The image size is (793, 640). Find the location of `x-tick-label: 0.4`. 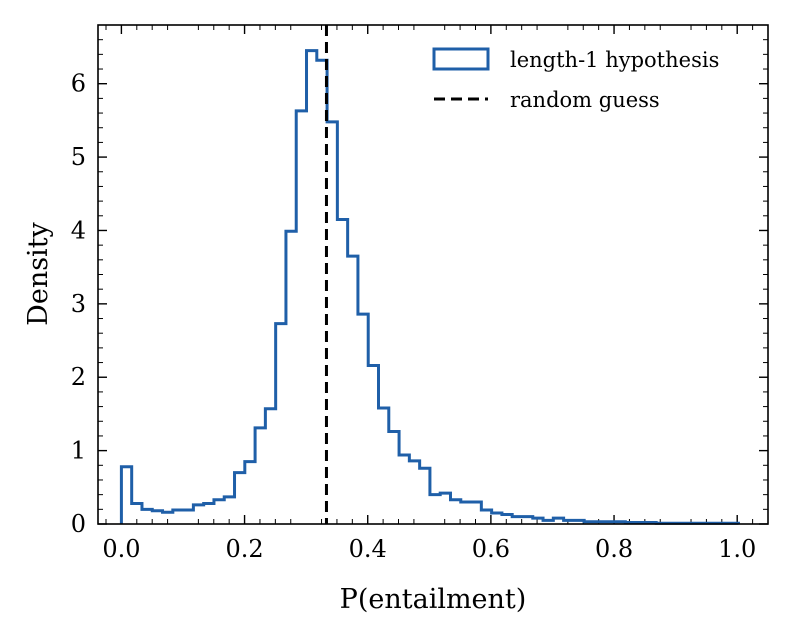

x-tick-label: 0.4 is located at coordinates (368, 549).